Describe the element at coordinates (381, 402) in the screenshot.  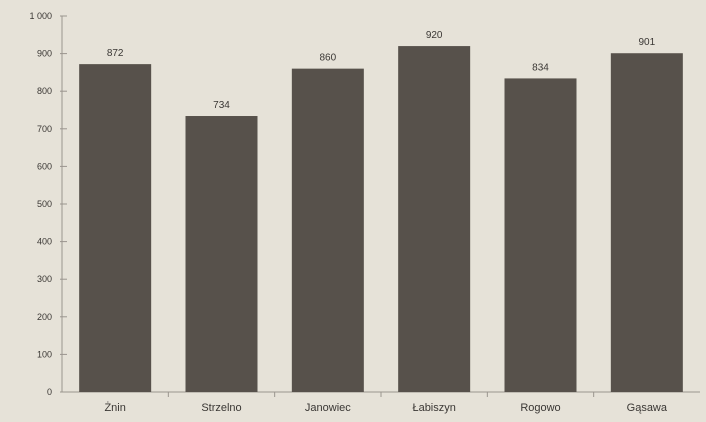
I see `x-axis: Żnin Strzelno Janowiec Łabiszyn Rogowo Gąsawa` at that location.